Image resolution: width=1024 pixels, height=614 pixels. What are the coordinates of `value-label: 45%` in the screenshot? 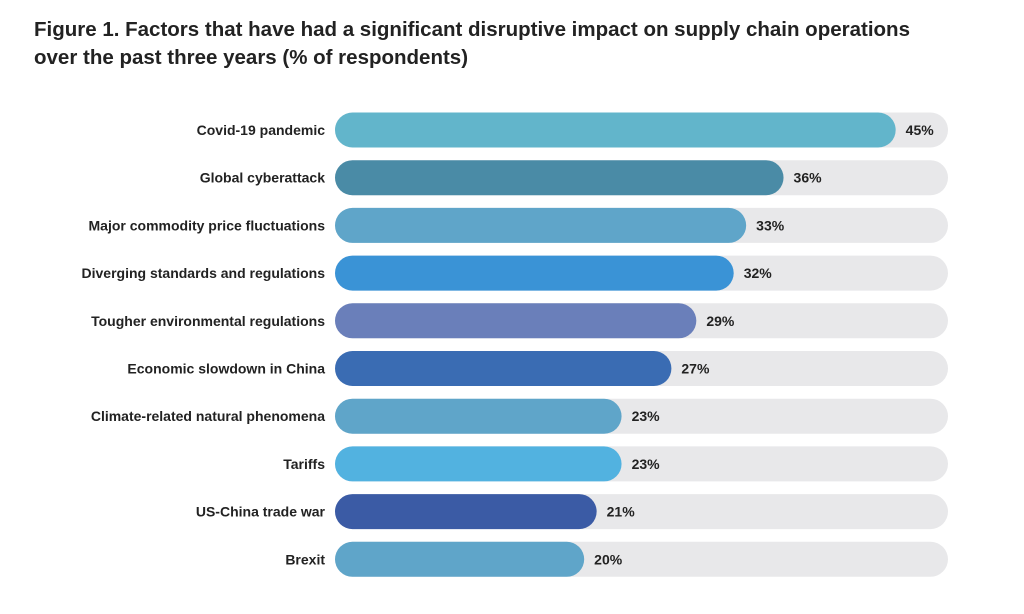 It's located at (920, 130).